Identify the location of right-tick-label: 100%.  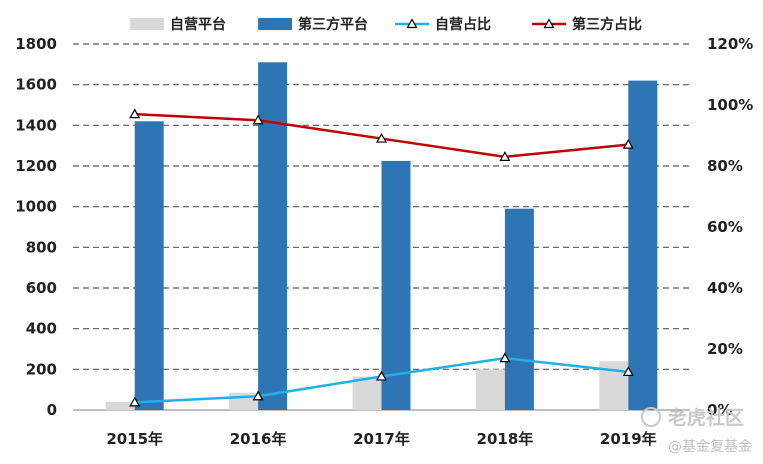
(730, 105).